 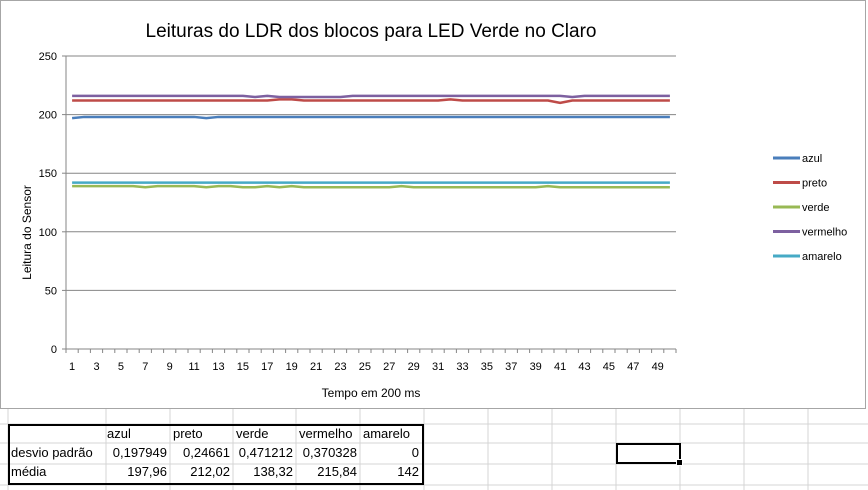 What do you see at coordinates (389, 367) in the screenshot?
I see `x-tick-label: 27` at bounding box center [389, 367].